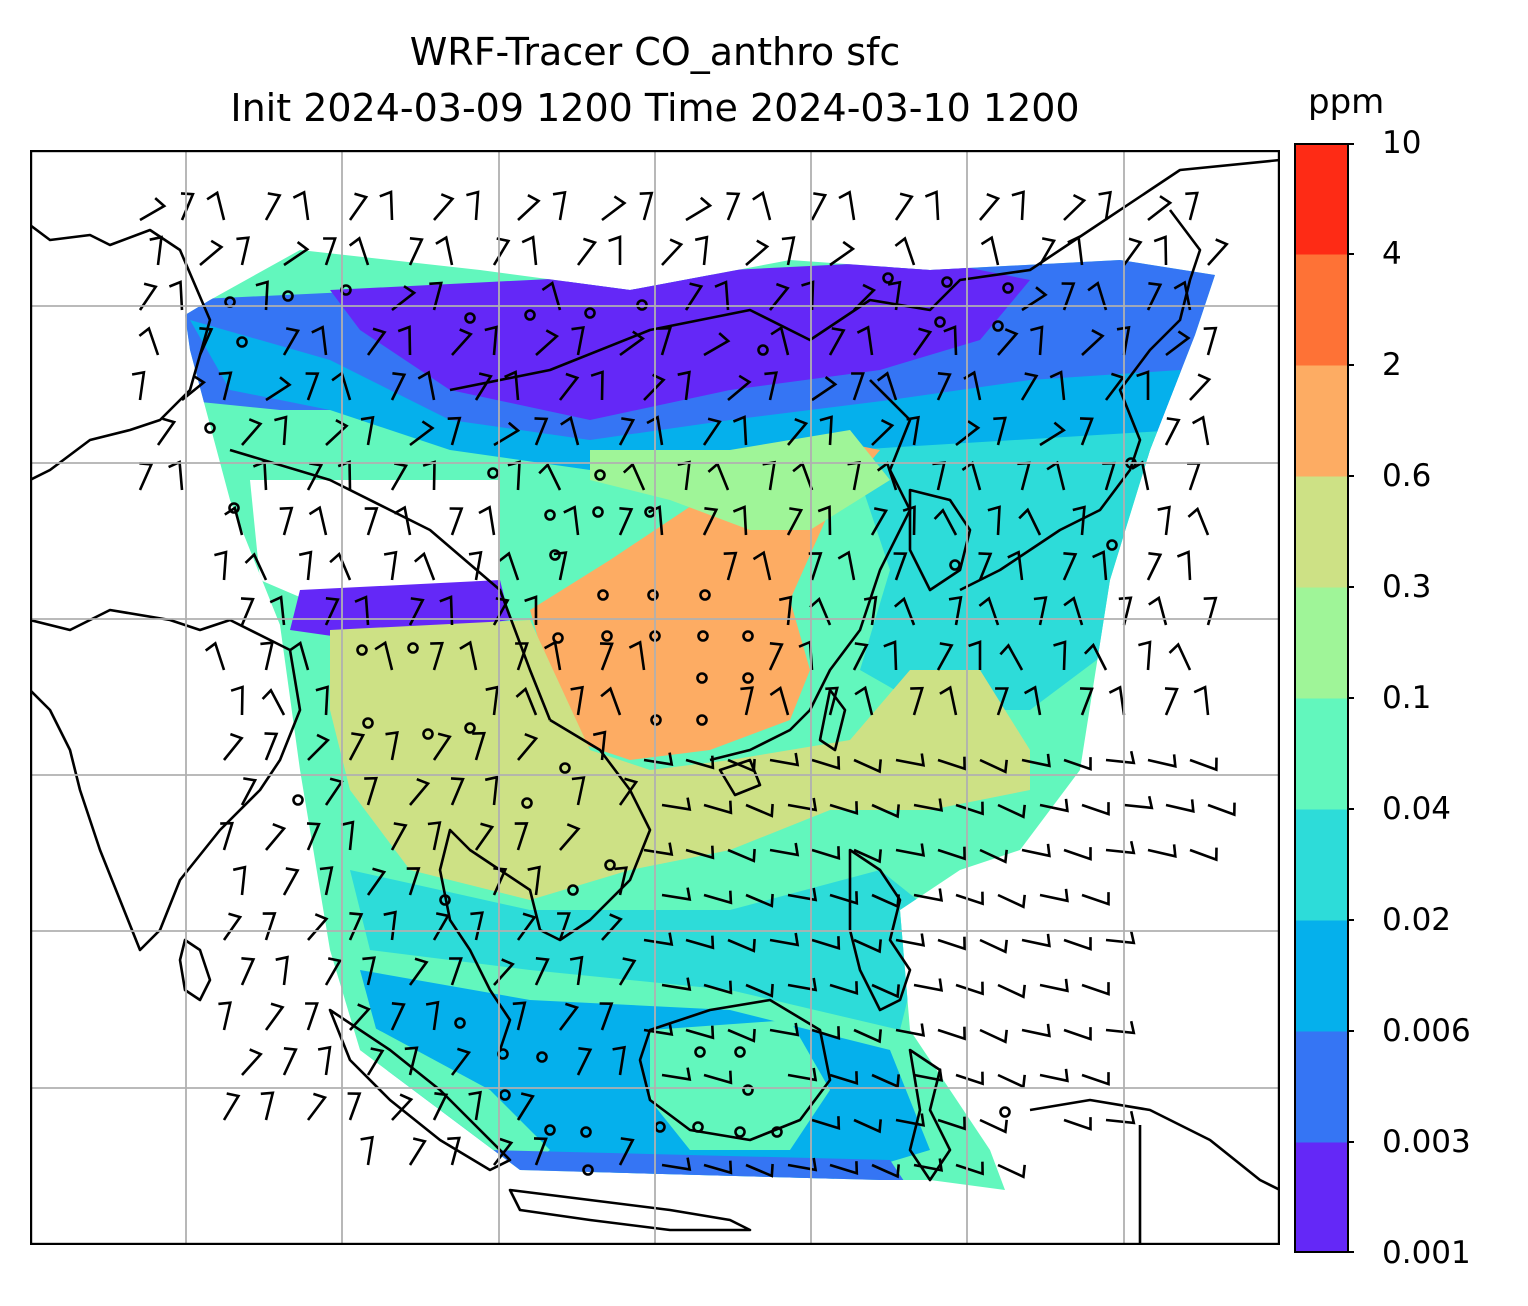 This screenshot has width=1528, height=1306. Describe the element at coordinates (880, 930) in the screenshot. I see `coast-philippines` at that location.